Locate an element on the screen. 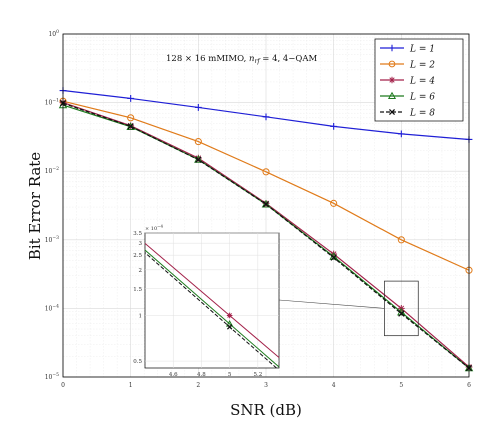 The width and height of the screenshot is (485, 435). inset-x-tick-label: 4.6 is located at coordinates (173, 375).